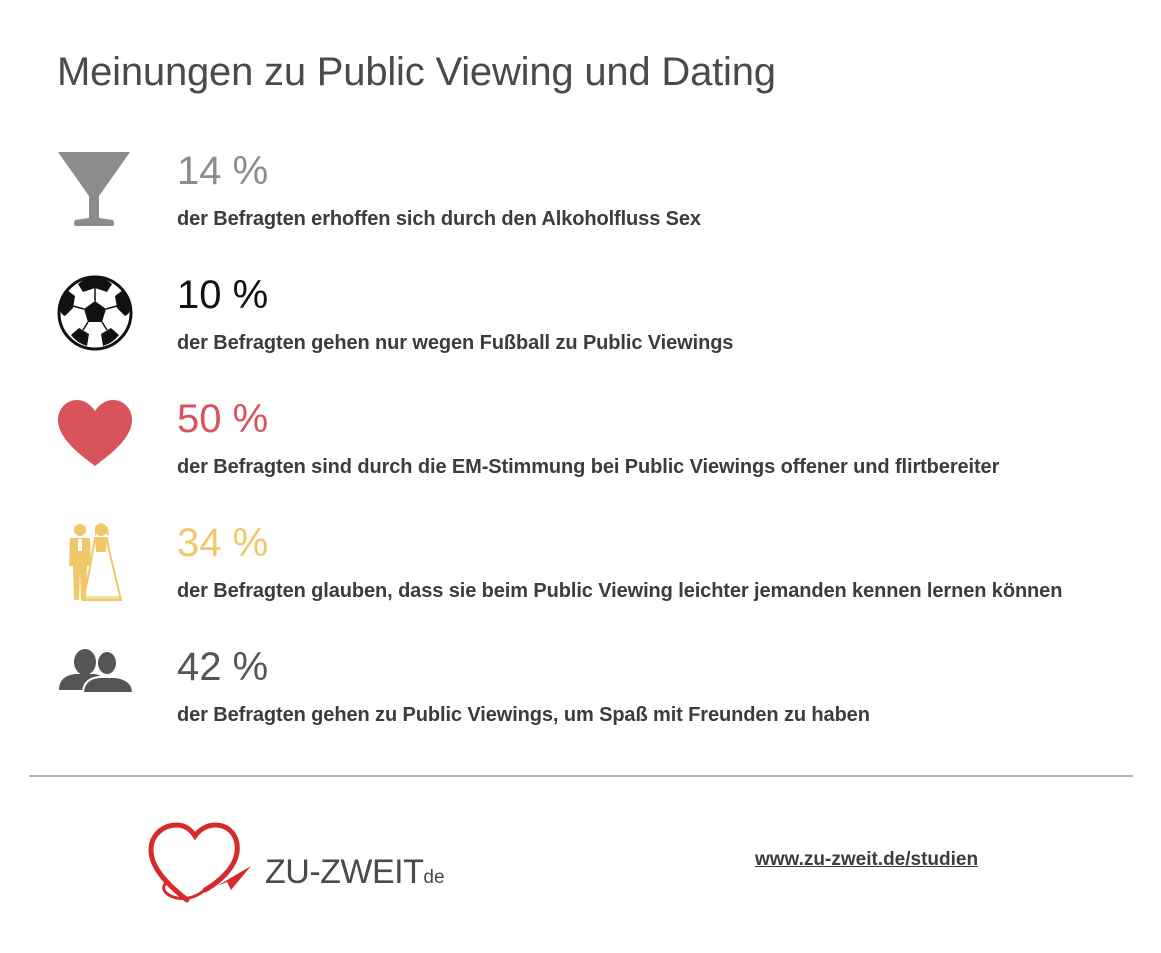 This screenshot has height=953, width=1161. I want to click on stat-value: 14 %, so click(223, 171).